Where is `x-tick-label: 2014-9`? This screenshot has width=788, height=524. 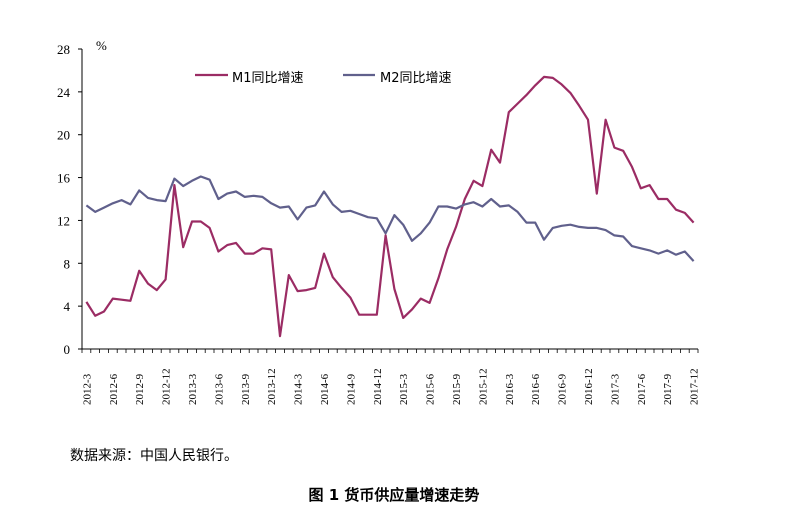 x-tick-label: 2014-9 is located at coordinates (351, 389).